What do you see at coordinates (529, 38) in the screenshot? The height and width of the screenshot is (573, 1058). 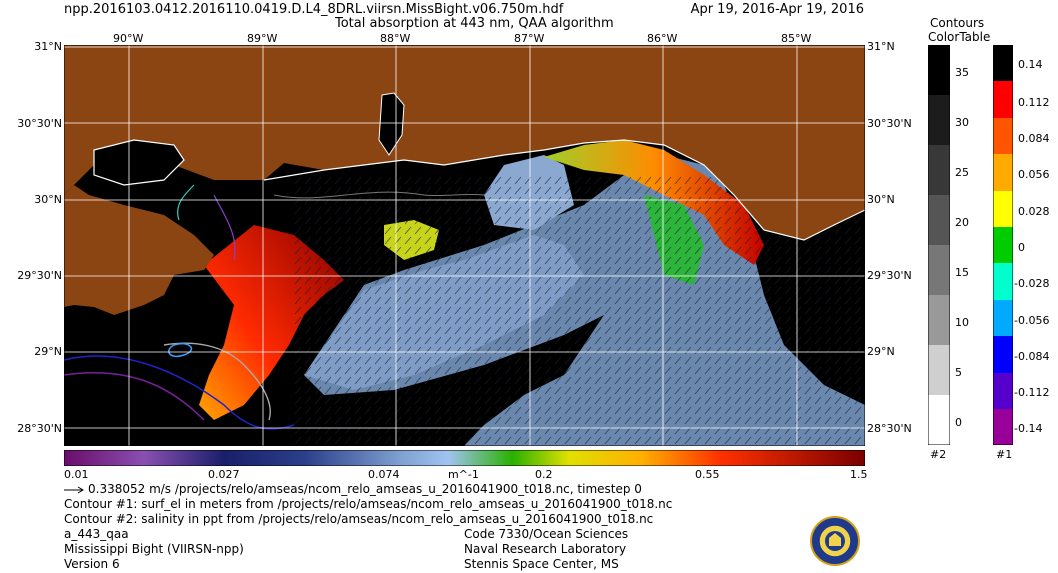 I see `lon-label-87w: 87°W` at bounding box center [529, 38].